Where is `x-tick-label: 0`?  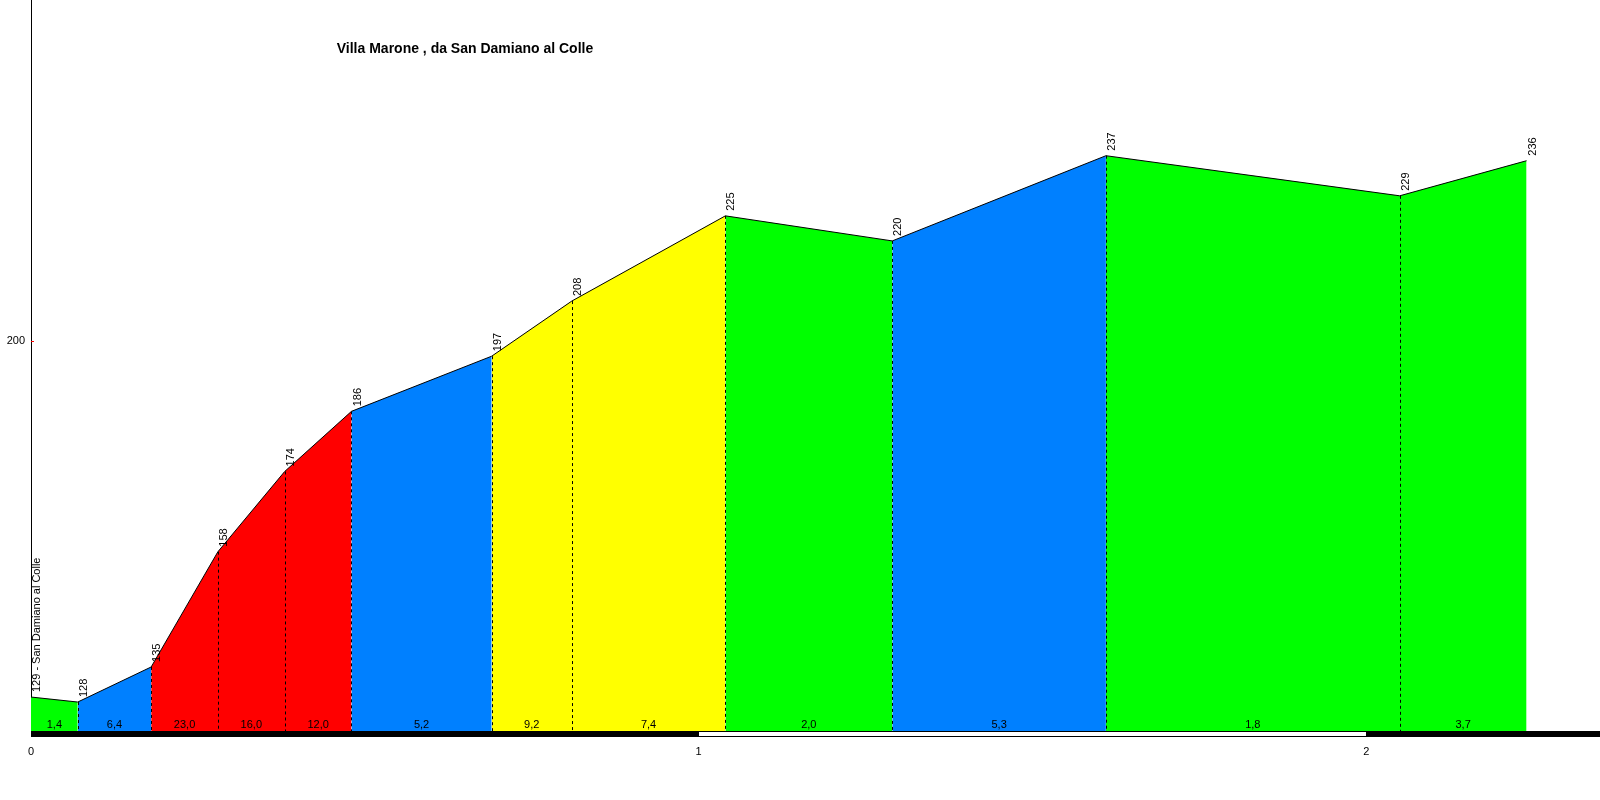 x-tick-label: 0 is located at coordinates (31, 750).